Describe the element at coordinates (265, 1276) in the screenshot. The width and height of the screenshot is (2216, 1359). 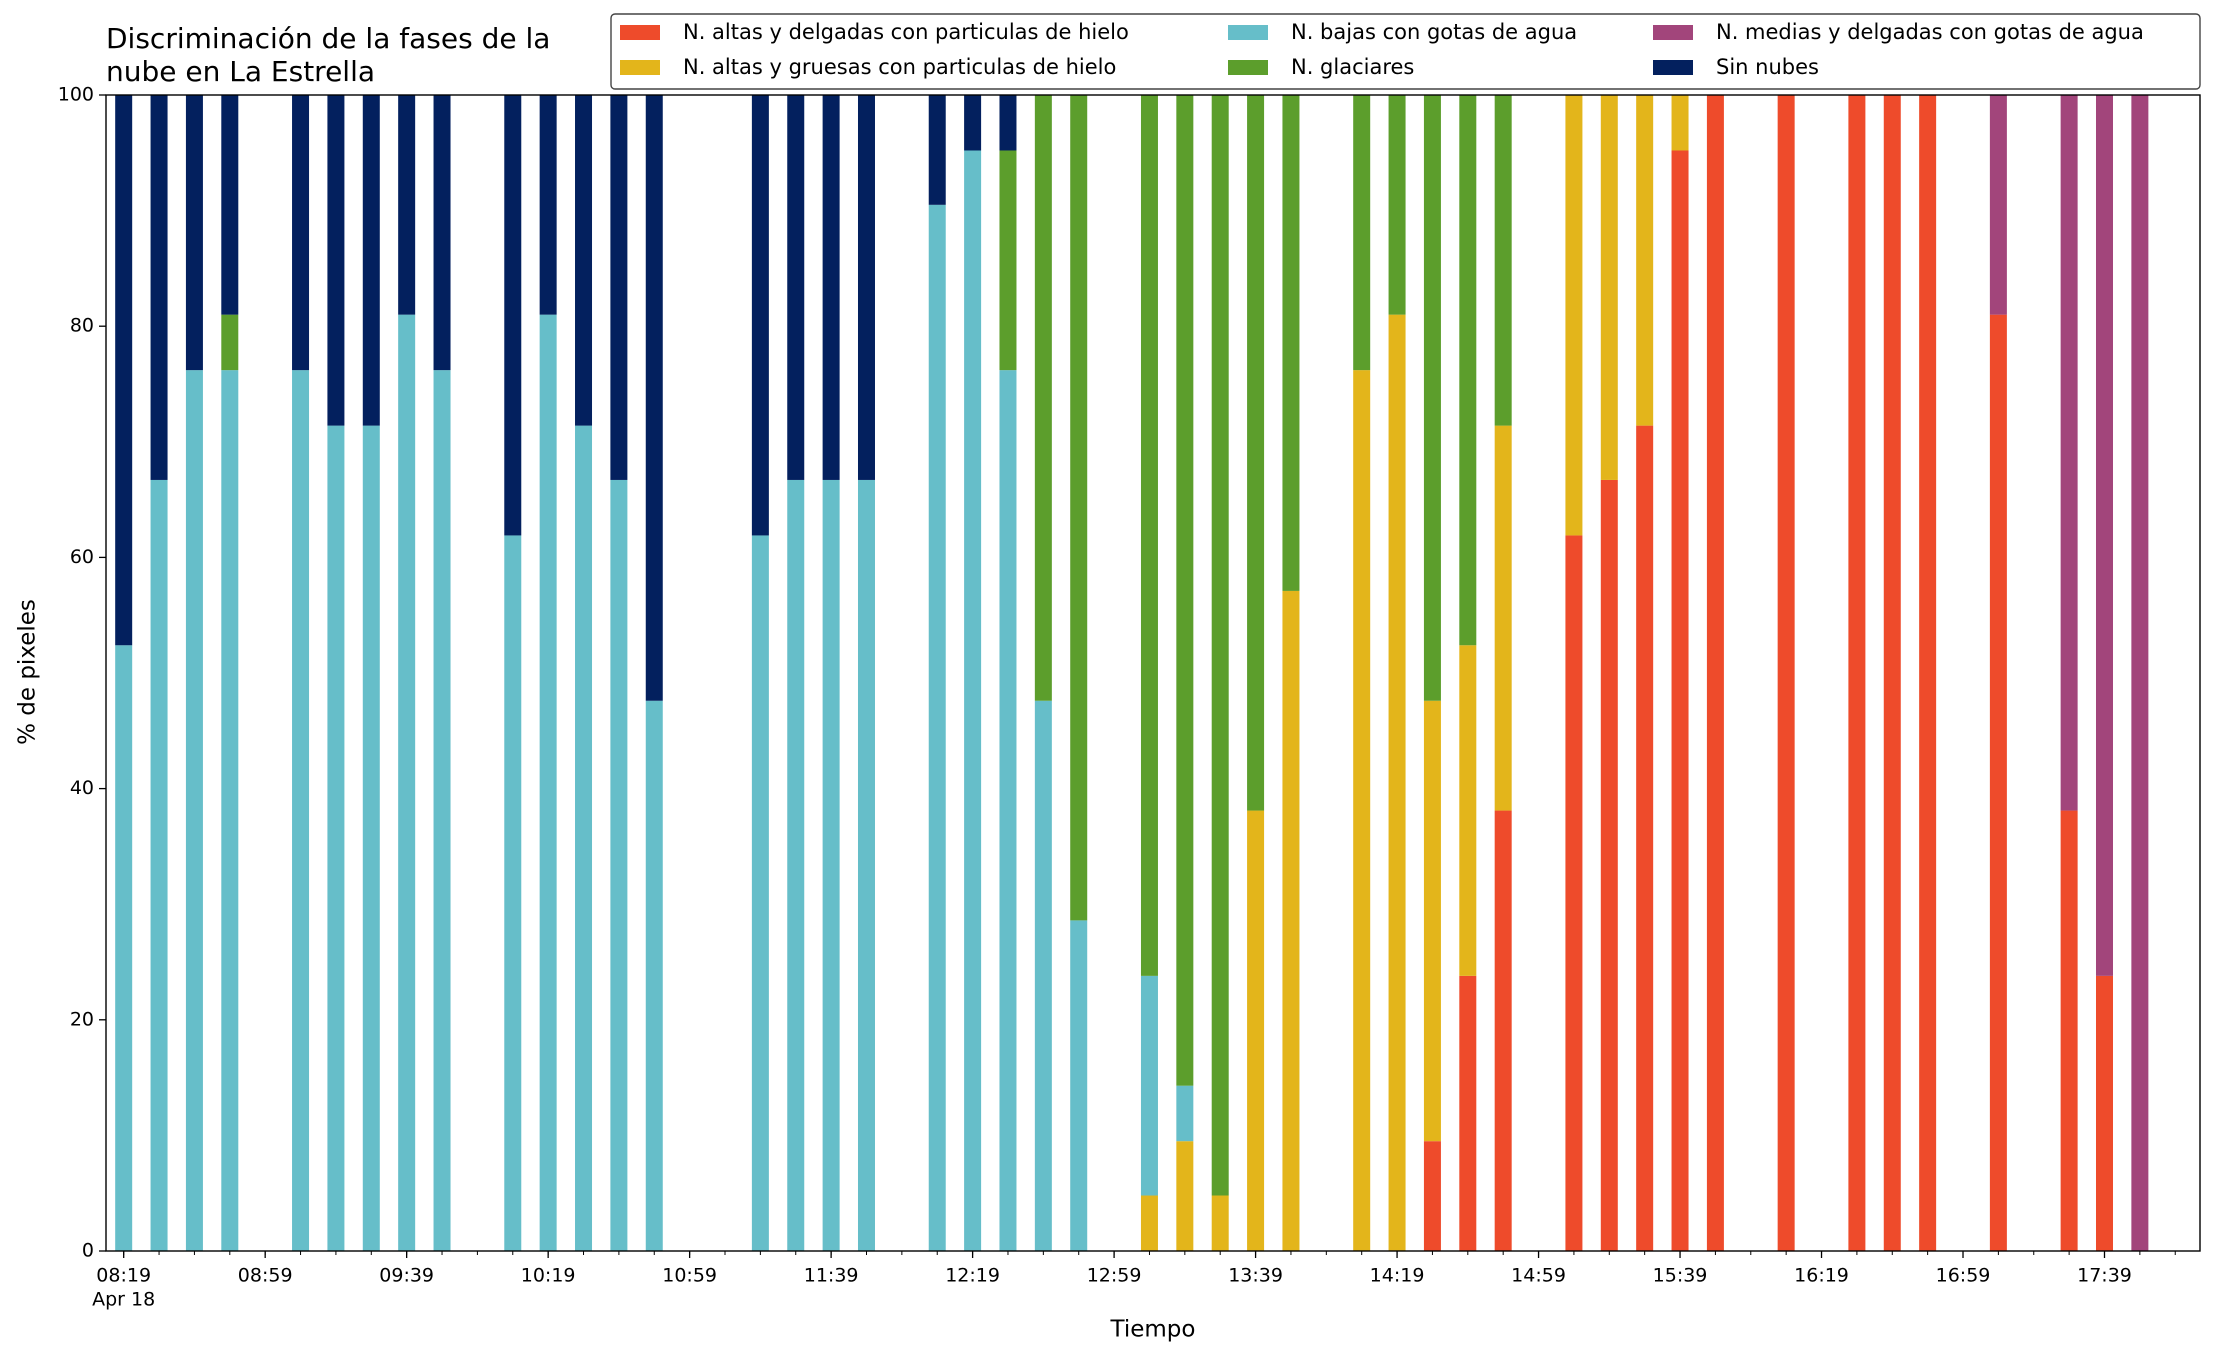
I see `x-tick-label: 08:59` at that location.